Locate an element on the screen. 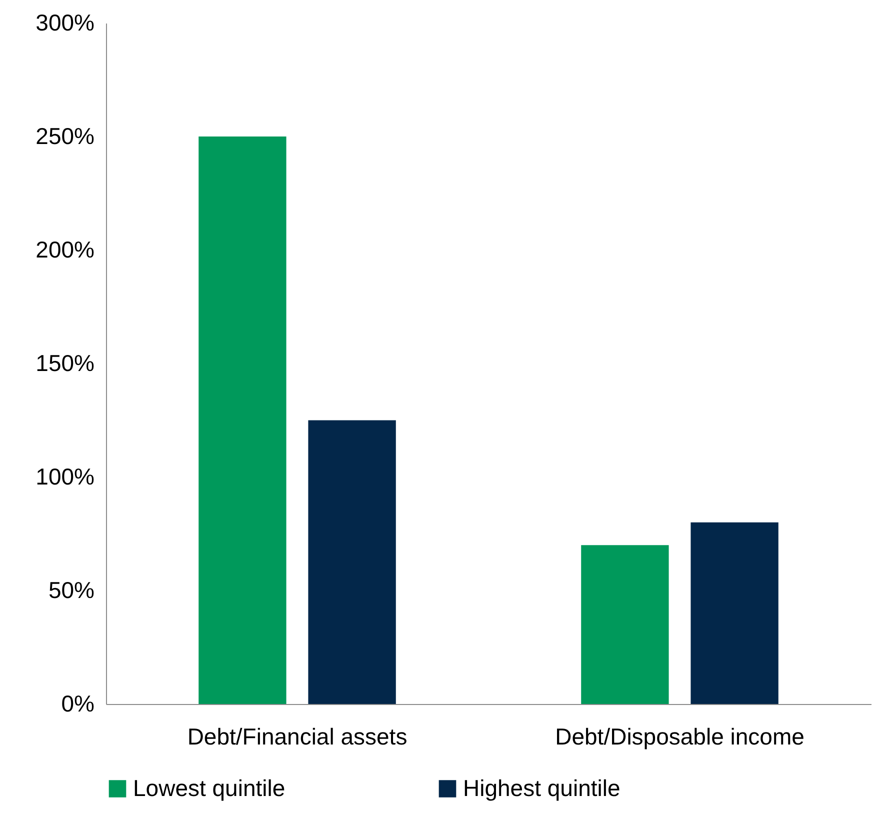 This screenshot has height=824, width=875. y-tick-label: 250% is located at coordinates (65, 136).